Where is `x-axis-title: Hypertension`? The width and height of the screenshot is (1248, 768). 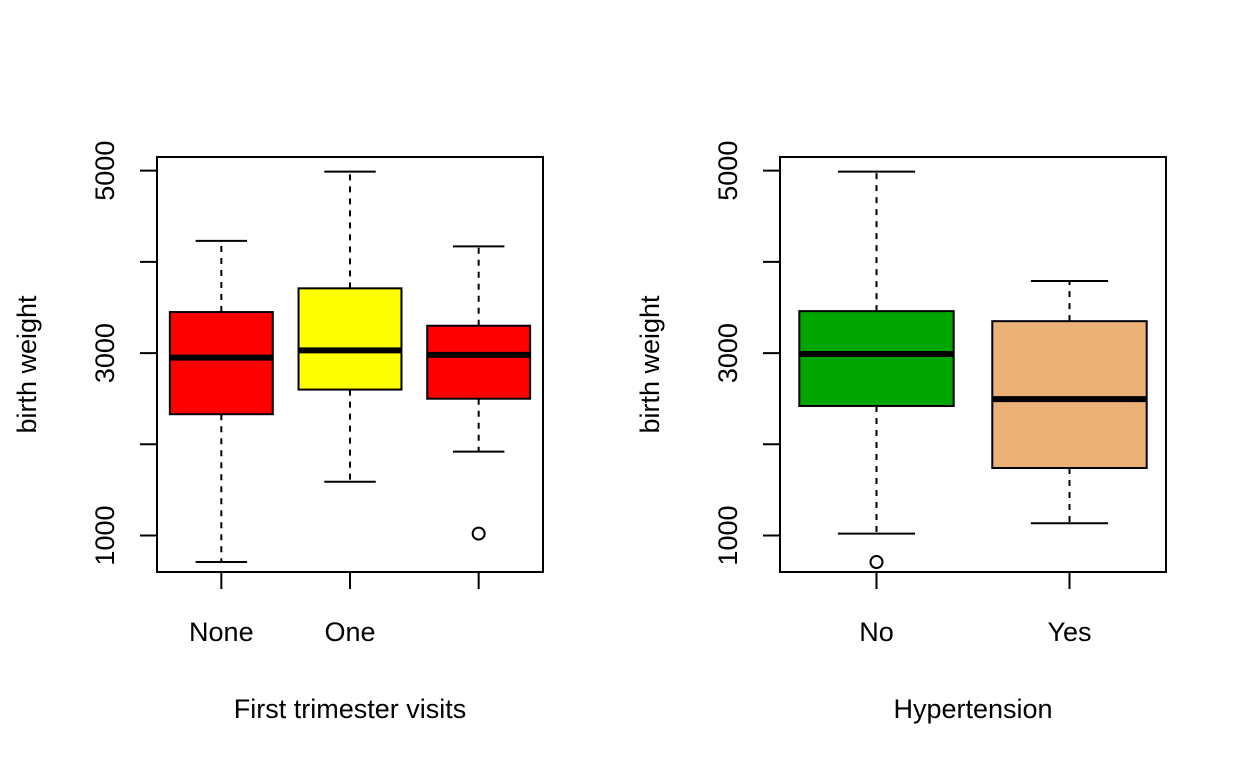 x-axis-title: Hypertension is located at coordinates (972, 709).